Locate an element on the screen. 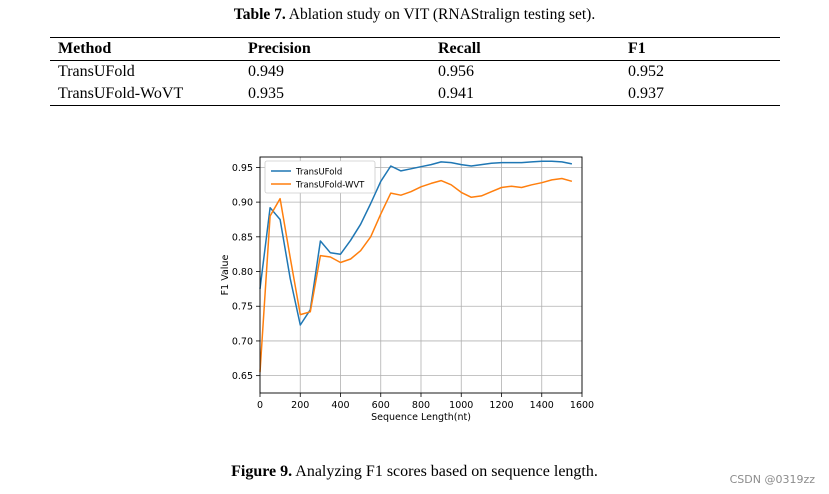  x-tick-label: 1200 is located at coordinates (501, 405).